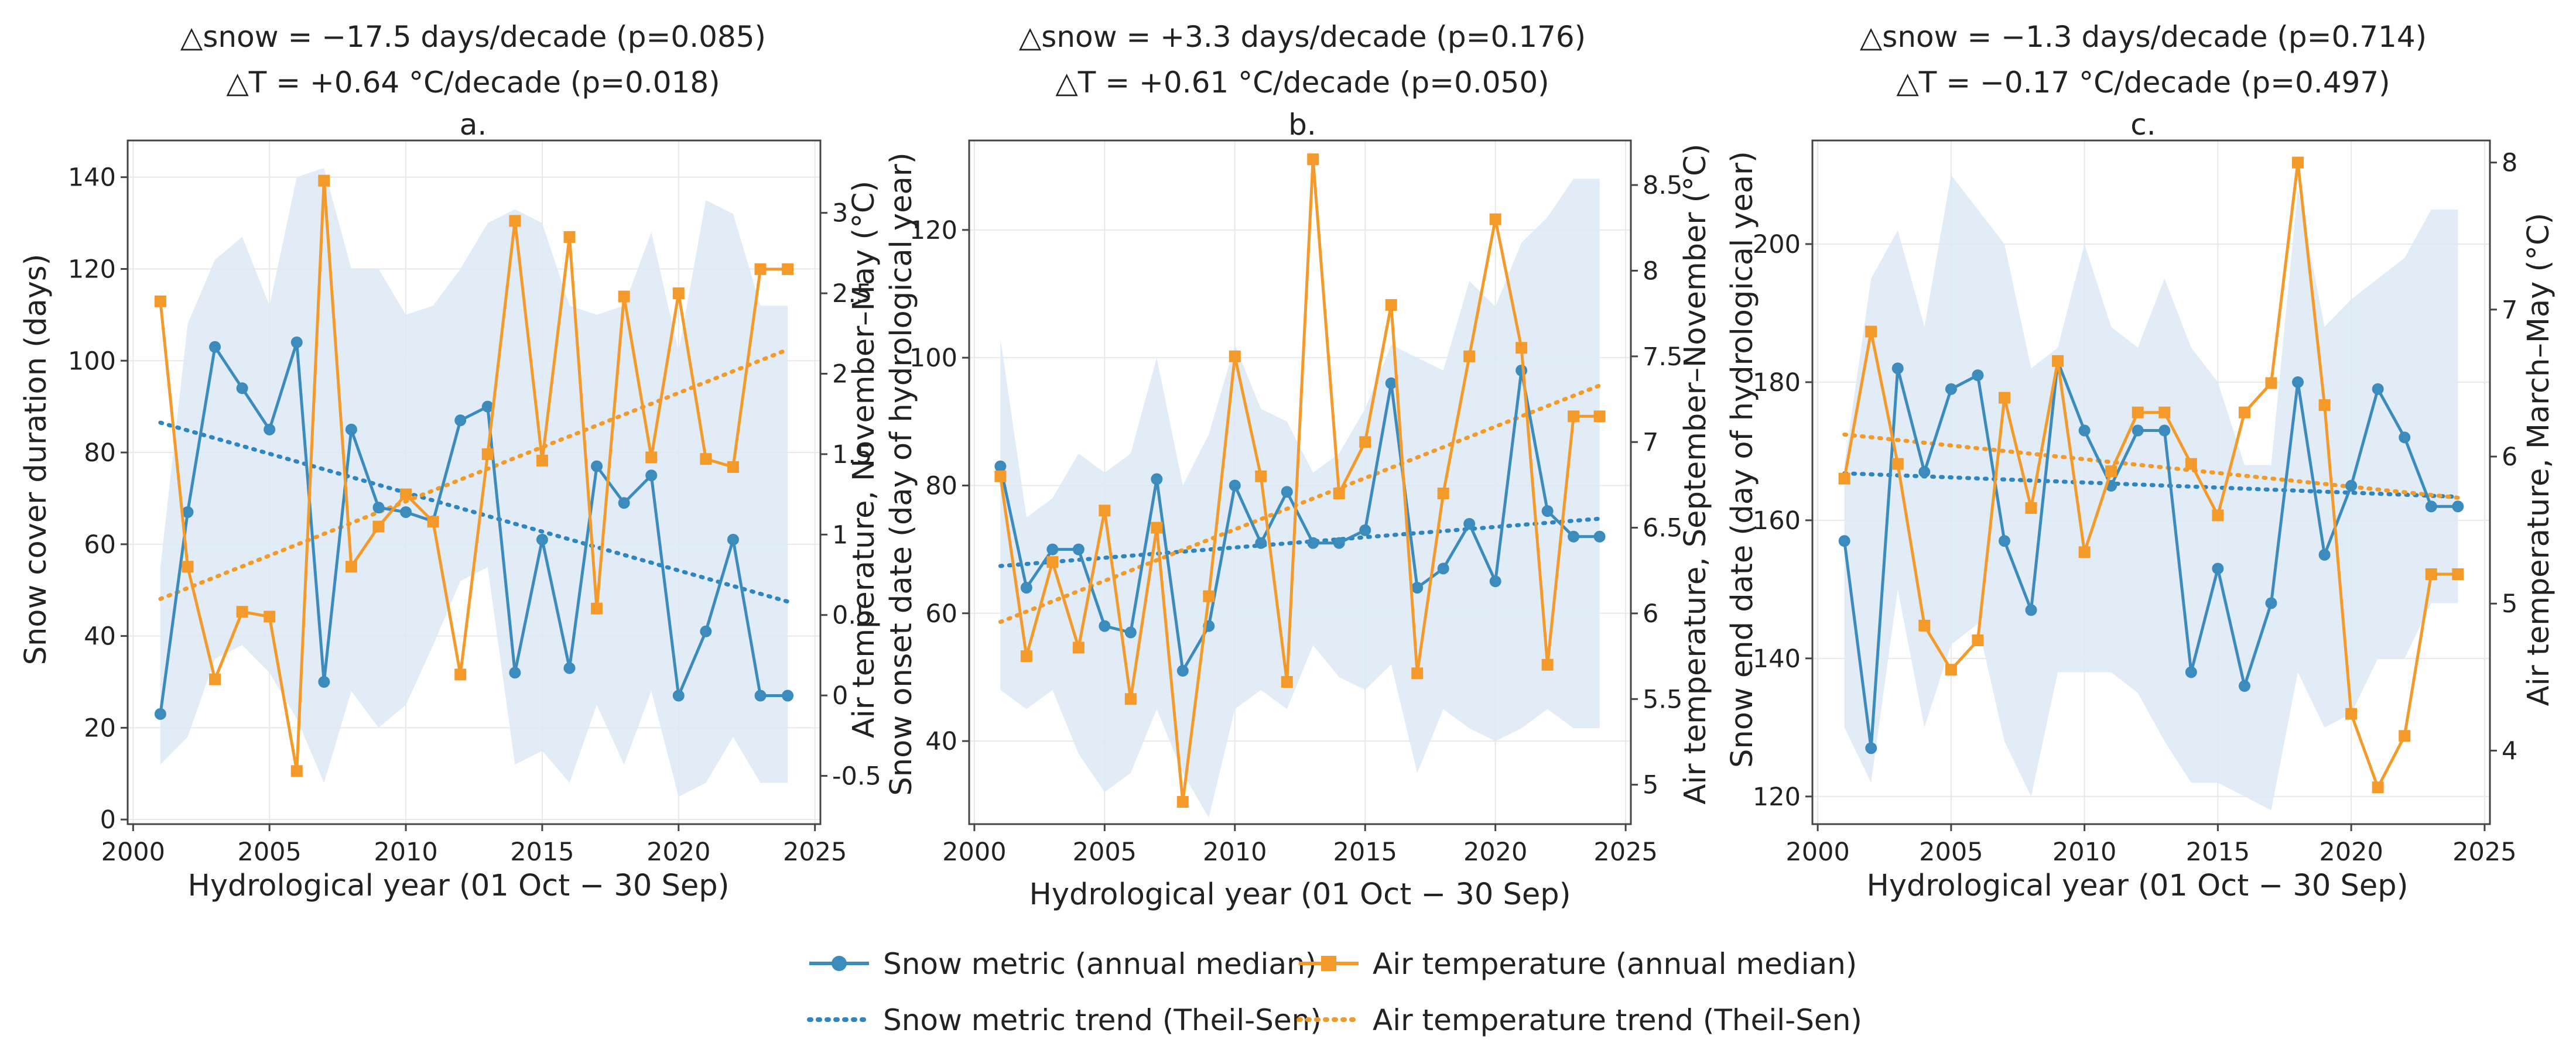  What do you see at coordinates (2143, 83) in the screenshot?
I see `panel-c-title-line2: △T = −0.17 °C/decade (p=0.497)` at bounding box center [2143, 83].